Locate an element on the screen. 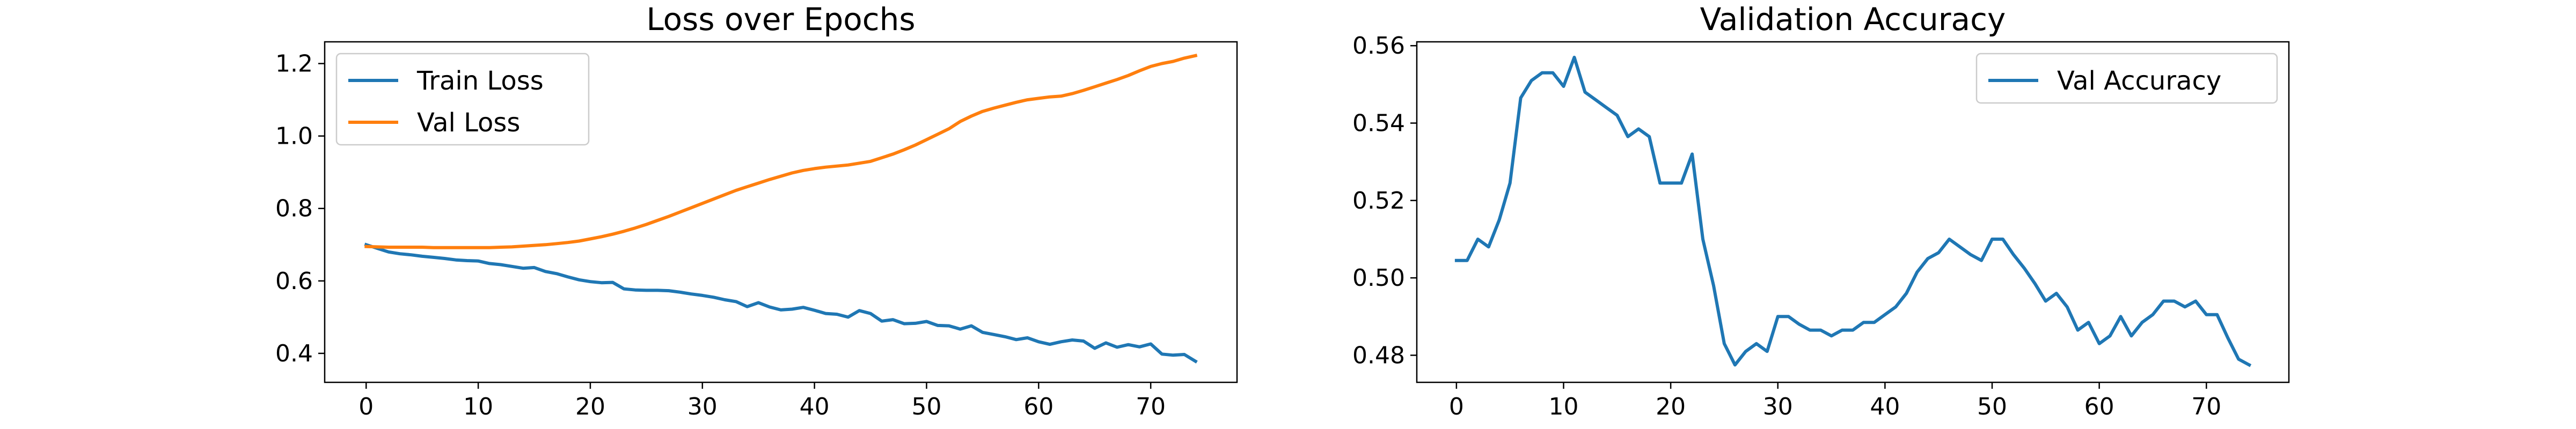  y-axis: 0.48 0.50 0.52 0.54 0.56 is located at coordinates (1384, 200).